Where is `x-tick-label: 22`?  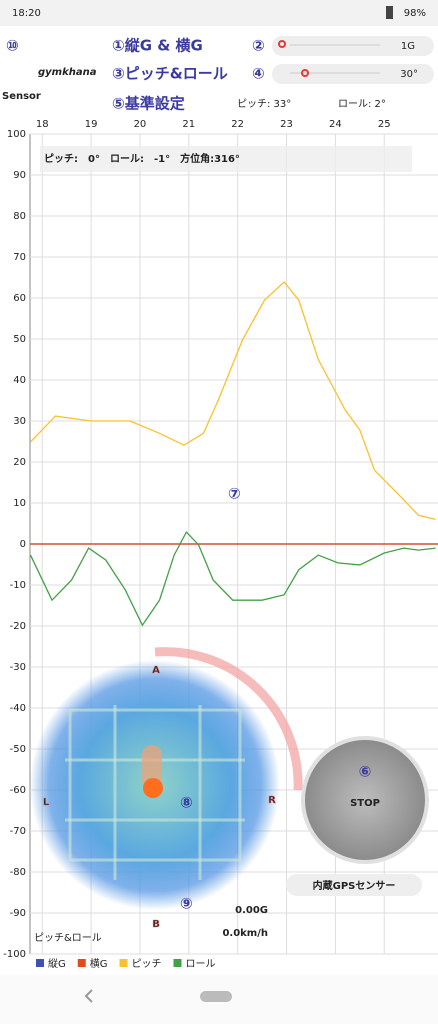
x-tick-label: 22 is located at coordinates (237, 124).